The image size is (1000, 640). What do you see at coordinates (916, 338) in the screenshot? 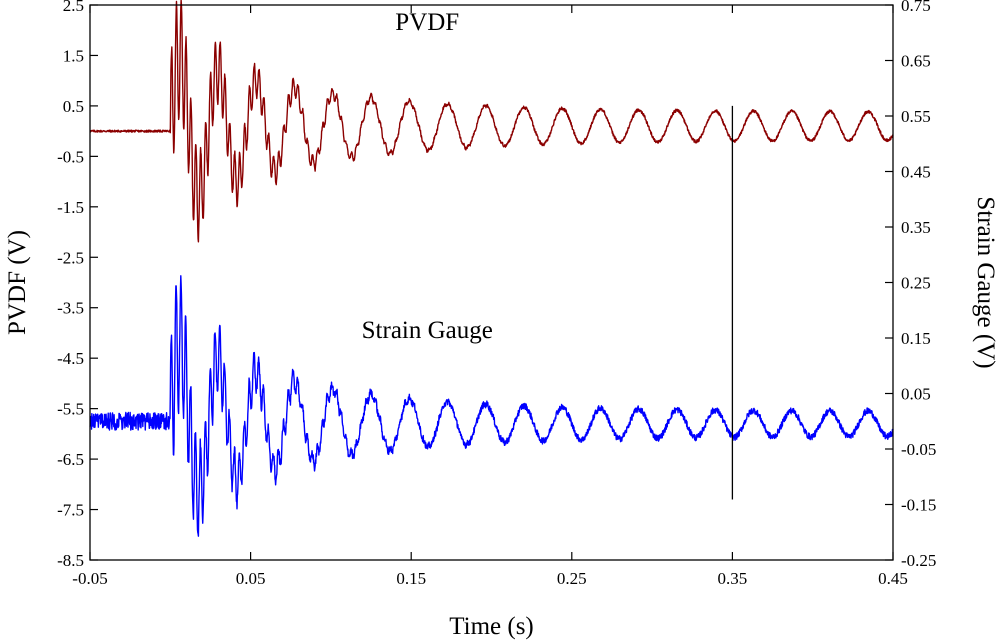
I see `y-right-tick-label: 0.15` at bounding box center [916, 338].